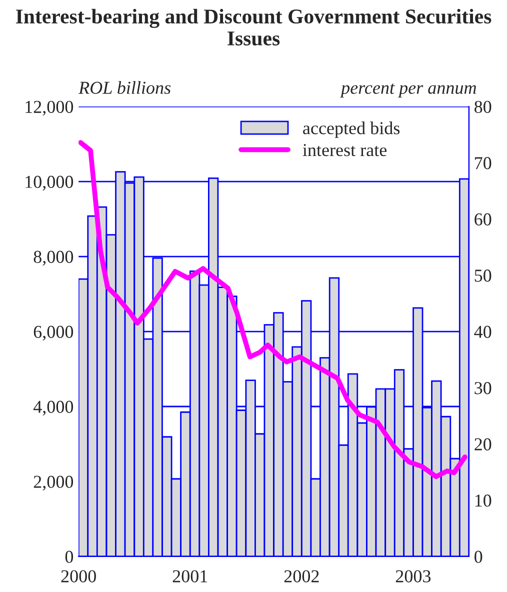 The height and width of the screenshot is (592, 507). What do you see at coordinates (483, 444) in the screenshot?
I see `y2-tick-label: 20` at bounding box center [483, 444].